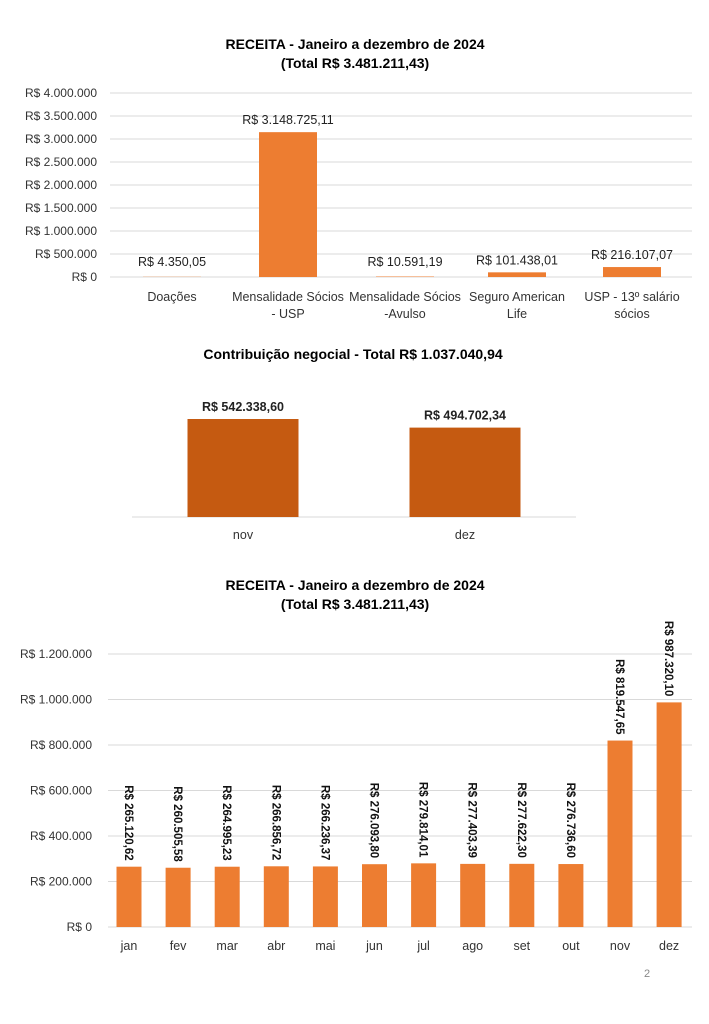 Image resolution: width=709 pixels, height=1024 pixels. I want to click on y-tick-label: R$ 800.000, so click(61, 745).